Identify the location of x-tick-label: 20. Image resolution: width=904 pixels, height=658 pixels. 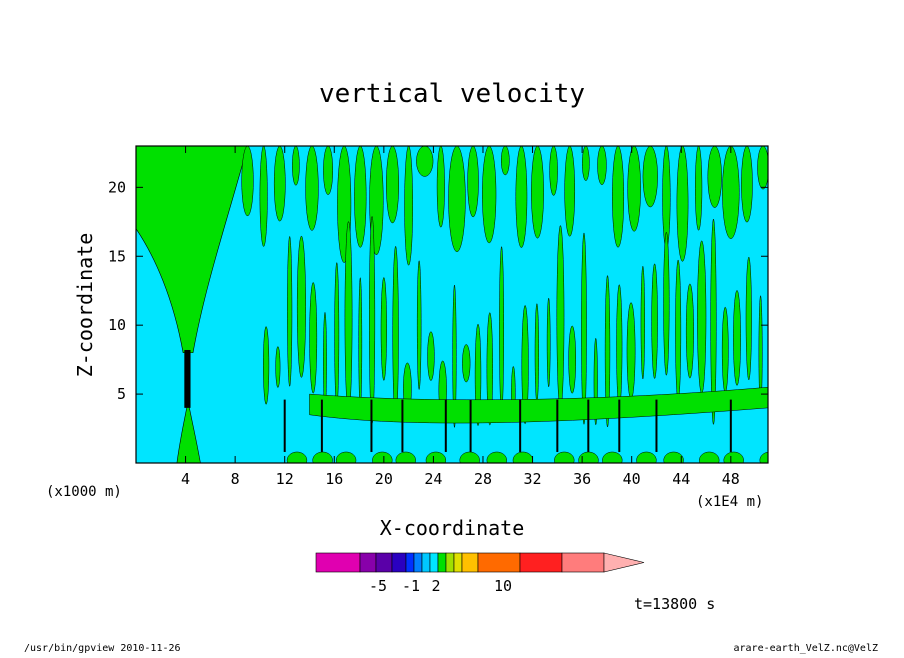
(384, 479).